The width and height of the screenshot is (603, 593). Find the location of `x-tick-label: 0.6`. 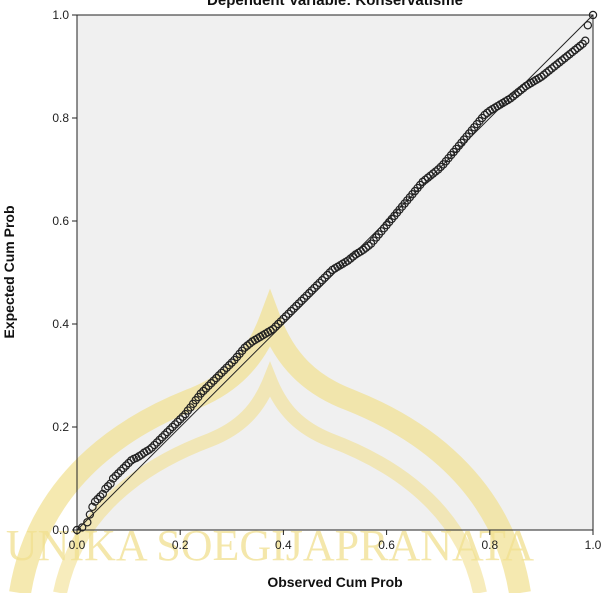

x-tick-label: 0.6 is located at coordinates (386, 545).